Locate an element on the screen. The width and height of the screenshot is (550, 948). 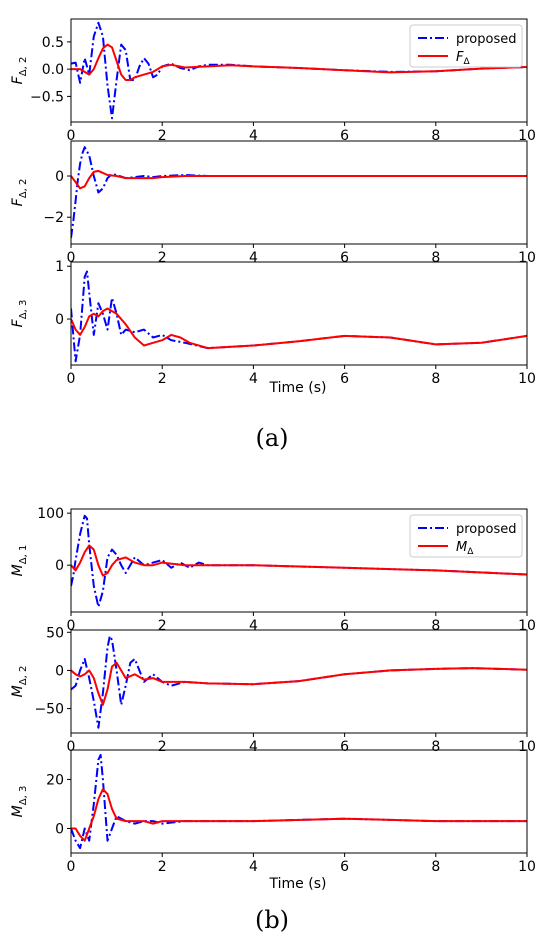
caption-b: (b) is located at coordinates (272, 920).